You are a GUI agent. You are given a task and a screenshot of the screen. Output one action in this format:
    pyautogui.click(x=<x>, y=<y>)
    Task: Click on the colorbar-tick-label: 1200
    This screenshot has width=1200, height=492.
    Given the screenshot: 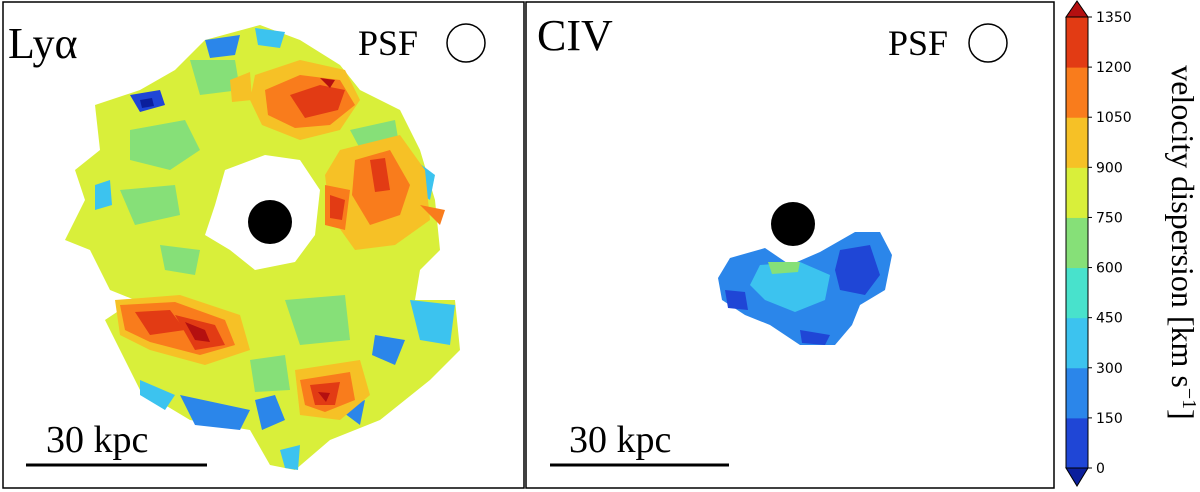 What is the action you would take?
    pyautogui.click(x=1114, y=68)
    